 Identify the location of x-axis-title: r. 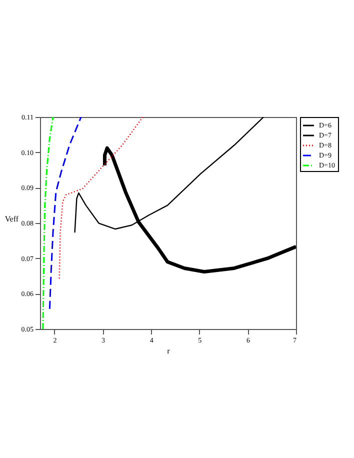
(168, 351).